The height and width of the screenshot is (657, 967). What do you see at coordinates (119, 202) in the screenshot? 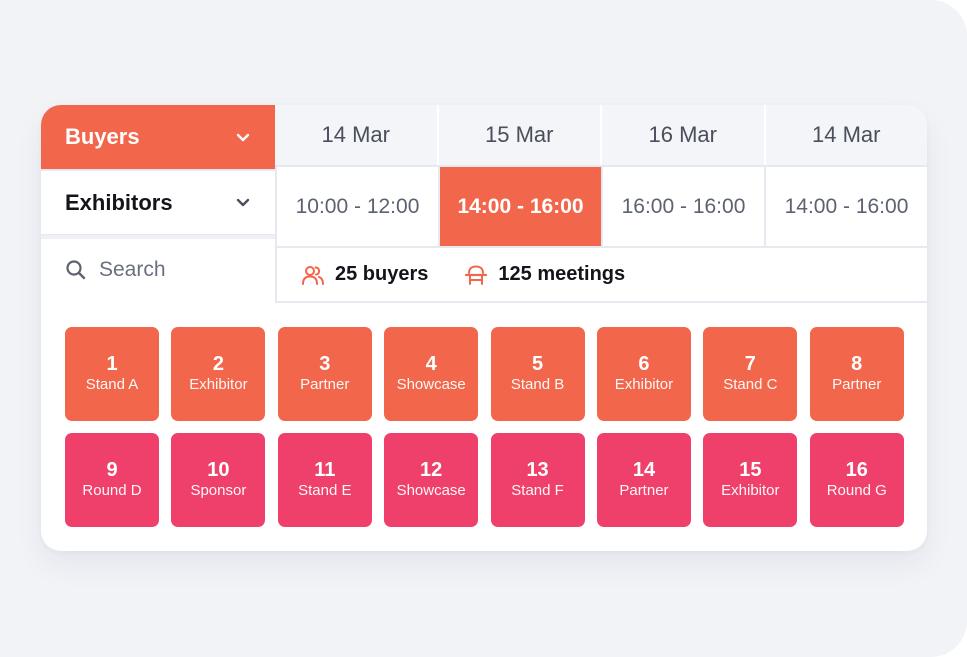
I see `exhibitors-filter-label: Exhibitors` at bounding box center [119, 202].